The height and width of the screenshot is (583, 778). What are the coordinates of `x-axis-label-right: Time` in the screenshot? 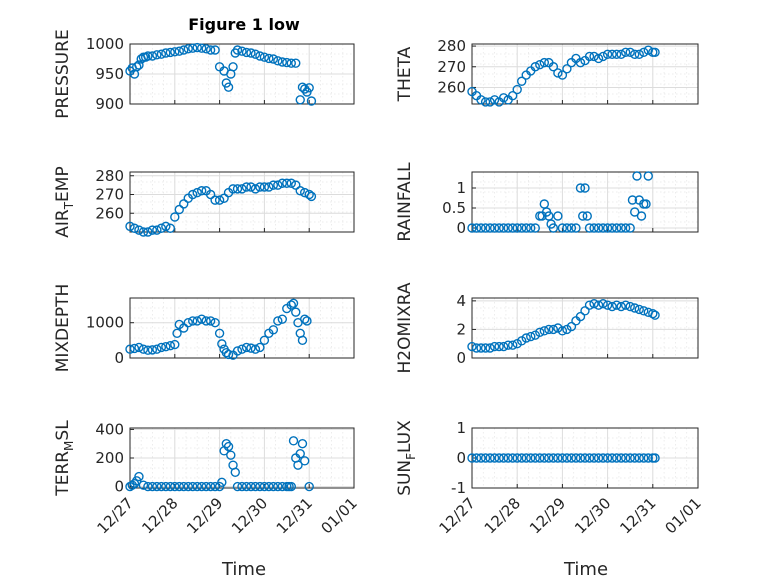 It's located at (585, 569).